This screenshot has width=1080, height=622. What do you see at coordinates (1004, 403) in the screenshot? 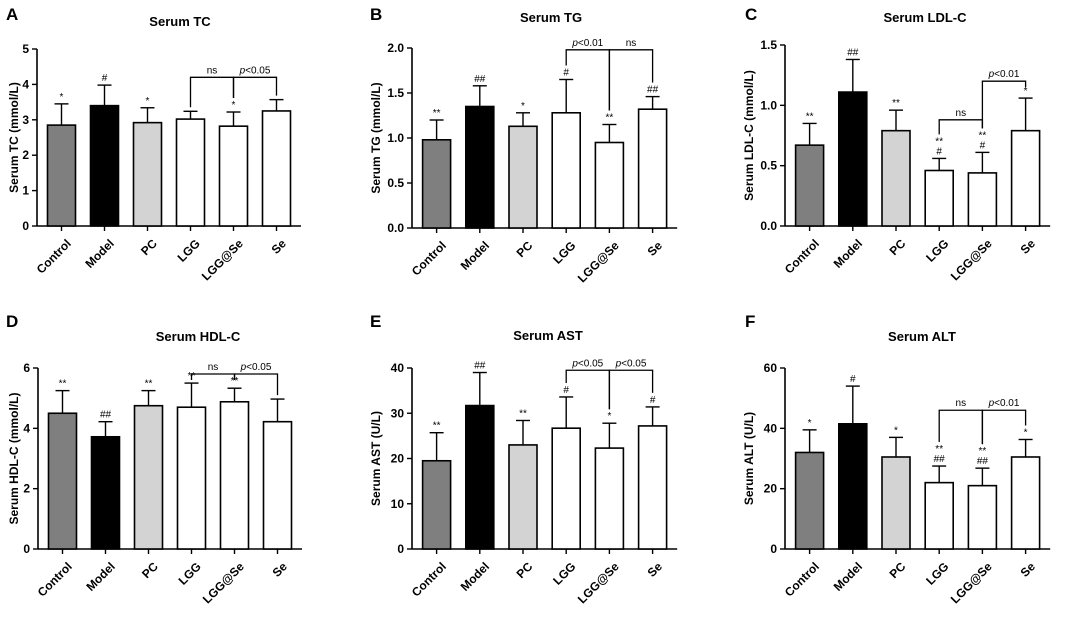
I see `comparison-label: p<0.01` at bounding box center [1004, 403].